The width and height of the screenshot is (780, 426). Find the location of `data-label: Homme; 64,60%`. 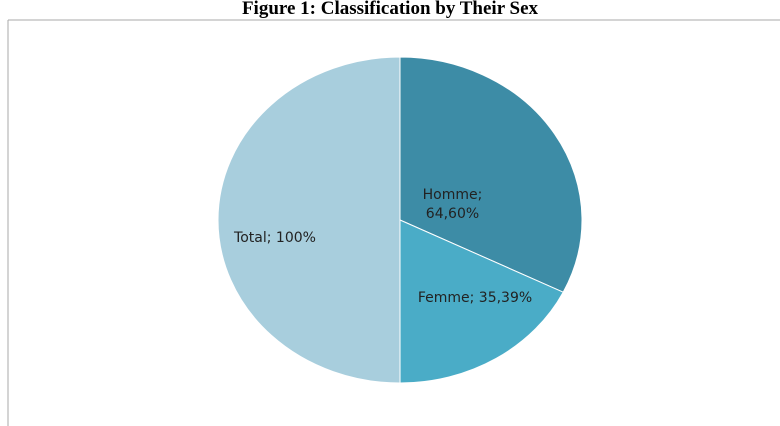

data-label: Homme; 64,60% is located at coordinates (452, 204).